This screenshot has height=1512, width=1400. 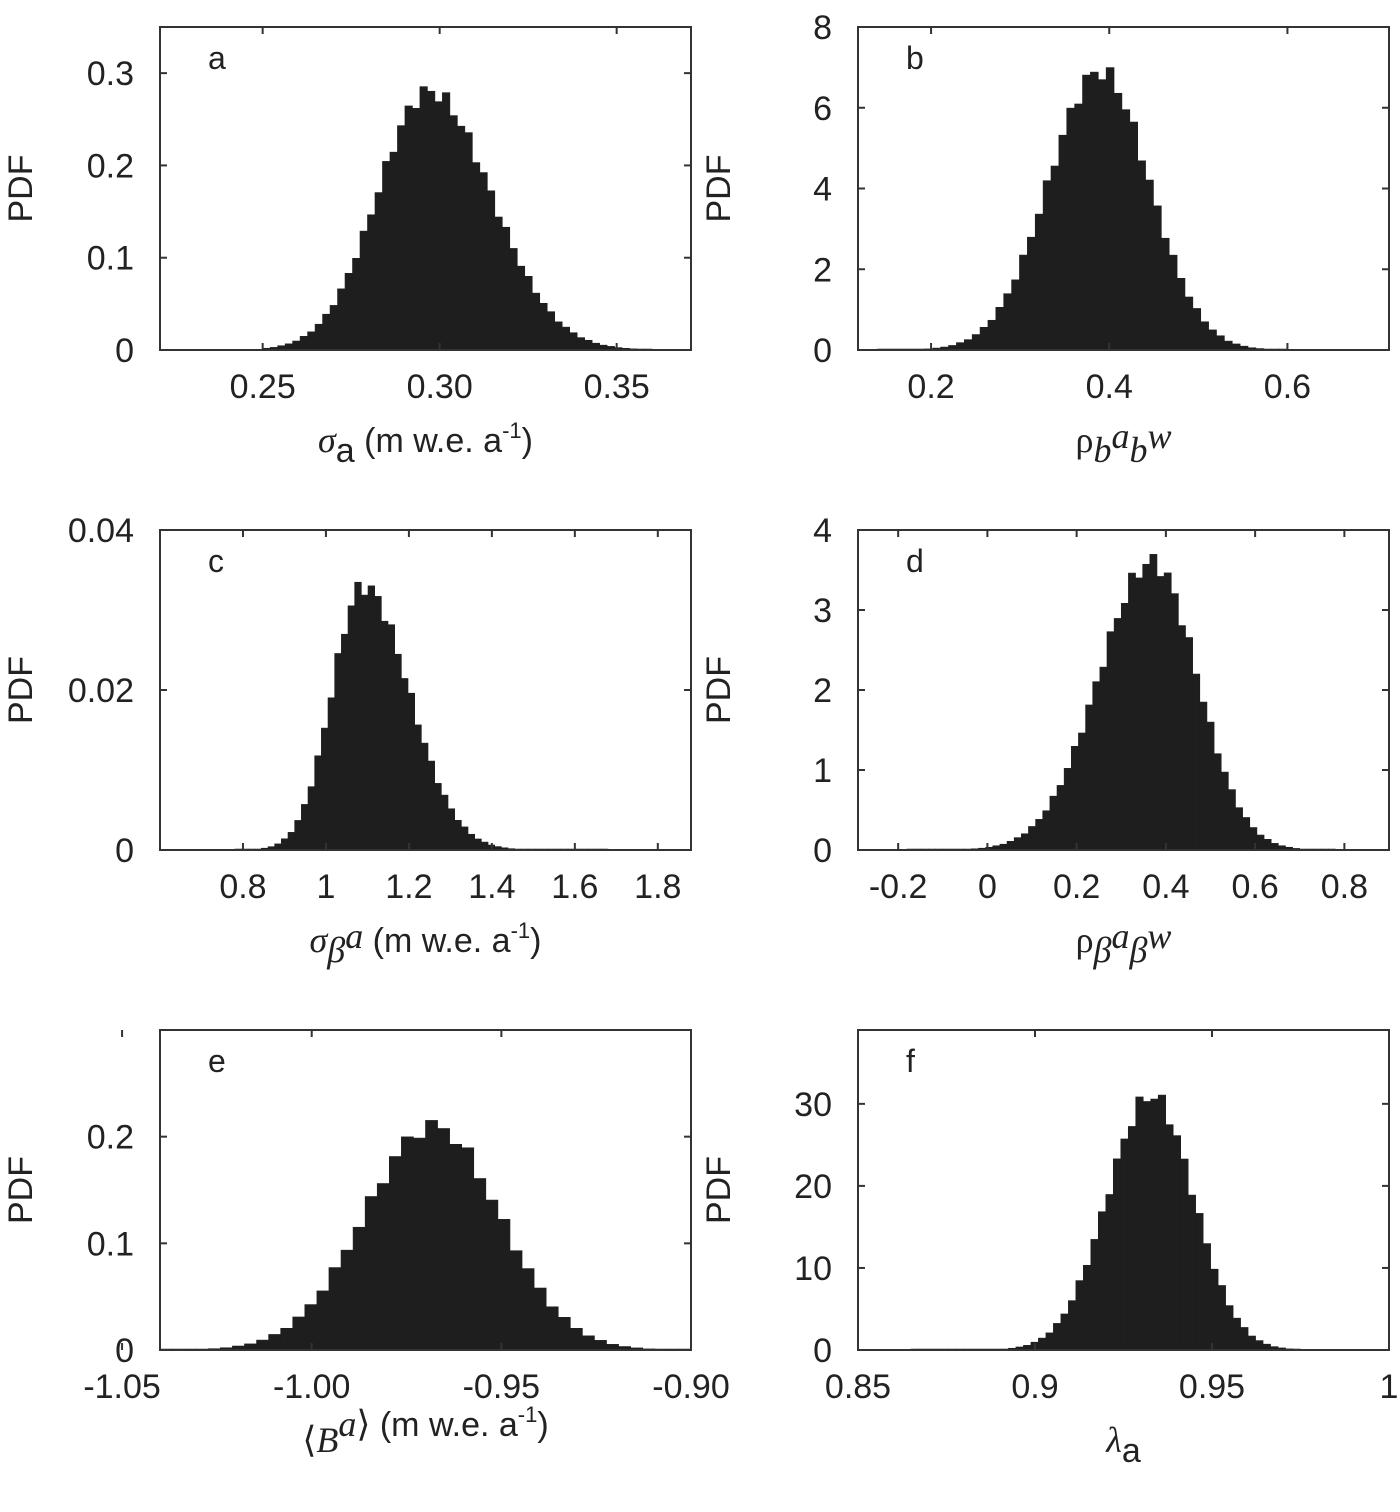 What do you see at coordinates (408, 887) in the screenshot?
I see `x-tick-label: 1.2` at bounding box center [408, 887].